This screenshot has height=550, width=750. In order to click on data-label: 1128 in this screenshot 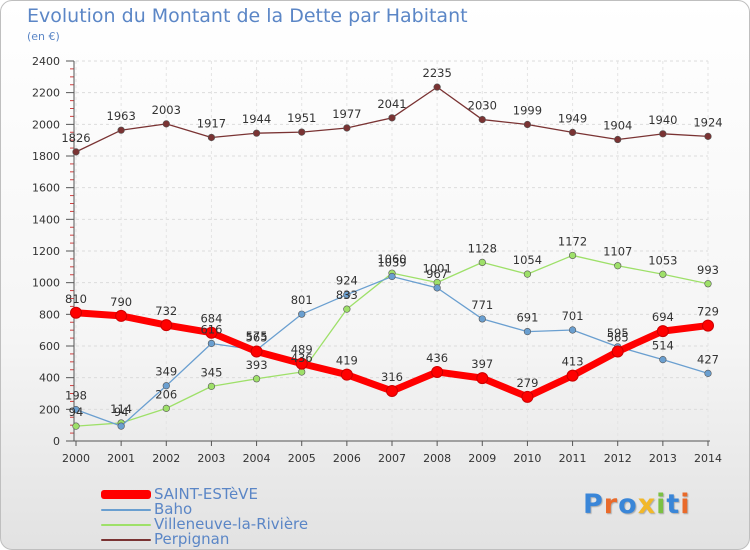, I will do `click(482, 248)`.